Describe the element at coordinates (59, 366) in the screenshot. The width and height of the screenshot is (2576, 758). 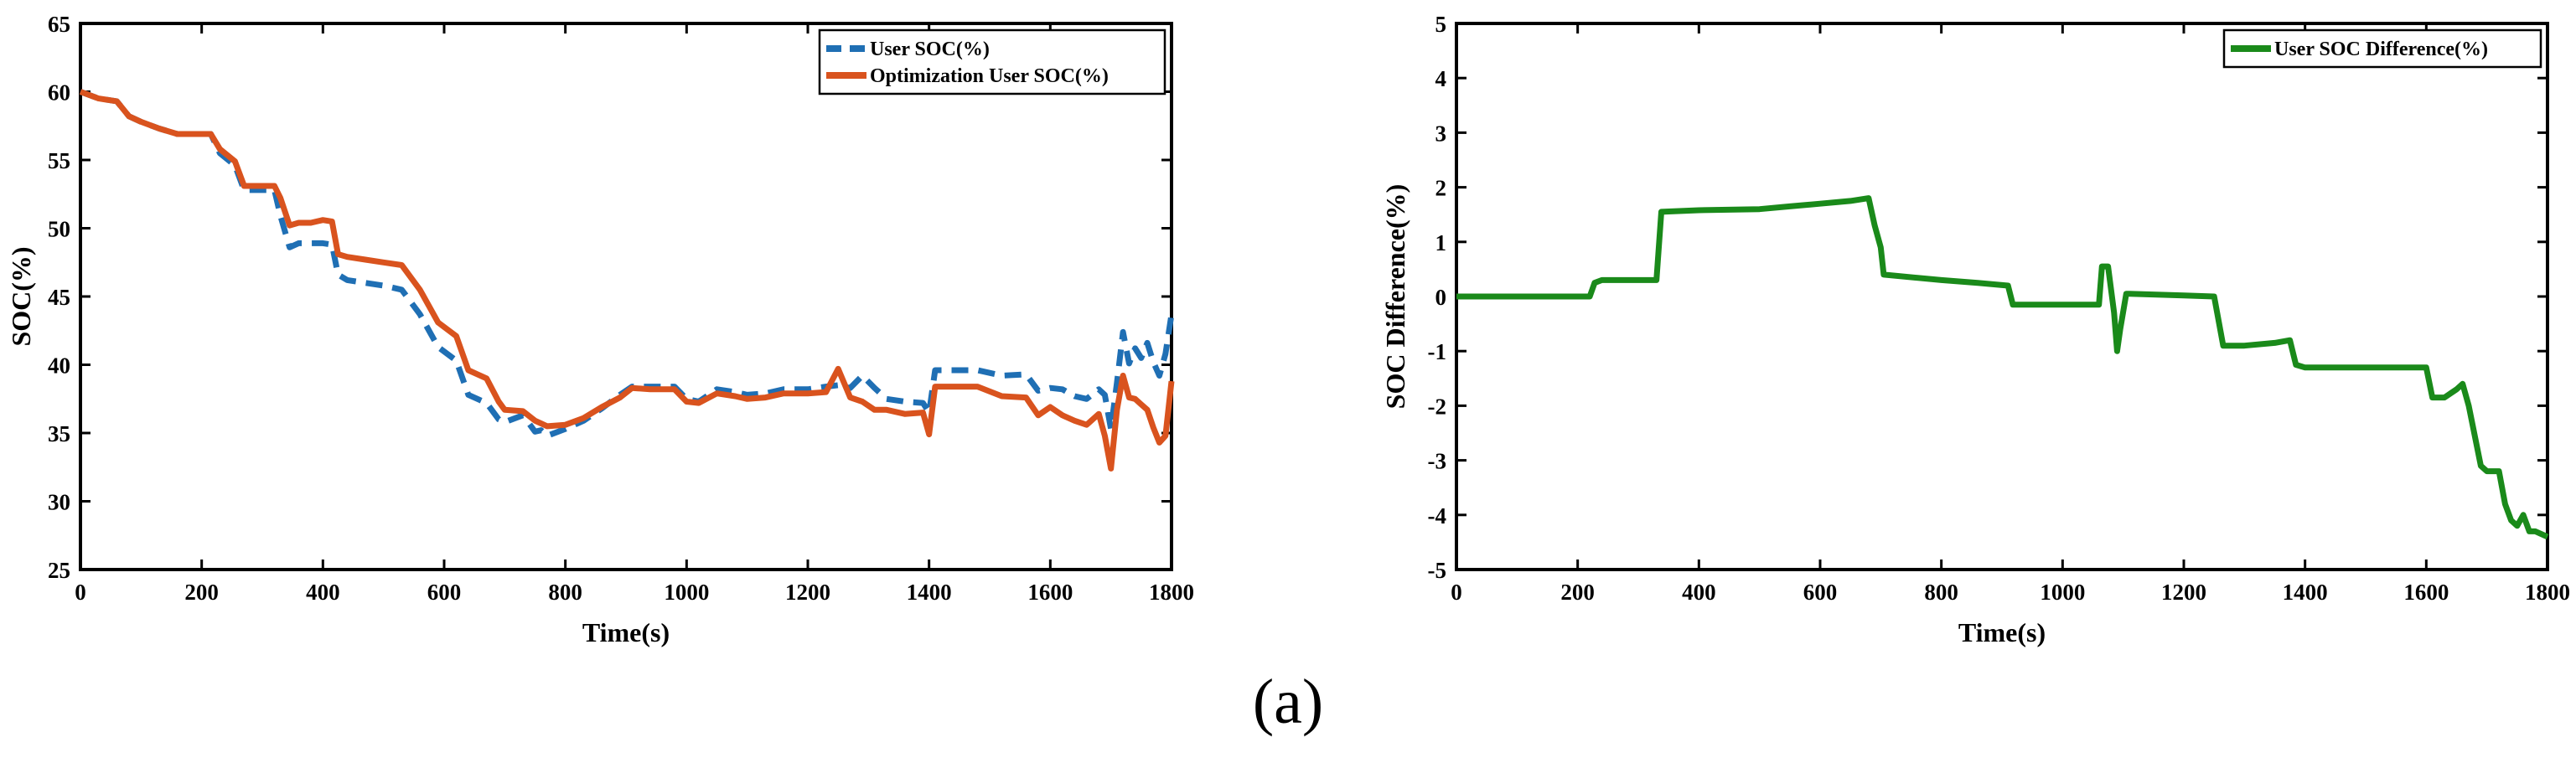
I see `soc-y-tick-label: 40` at that location.